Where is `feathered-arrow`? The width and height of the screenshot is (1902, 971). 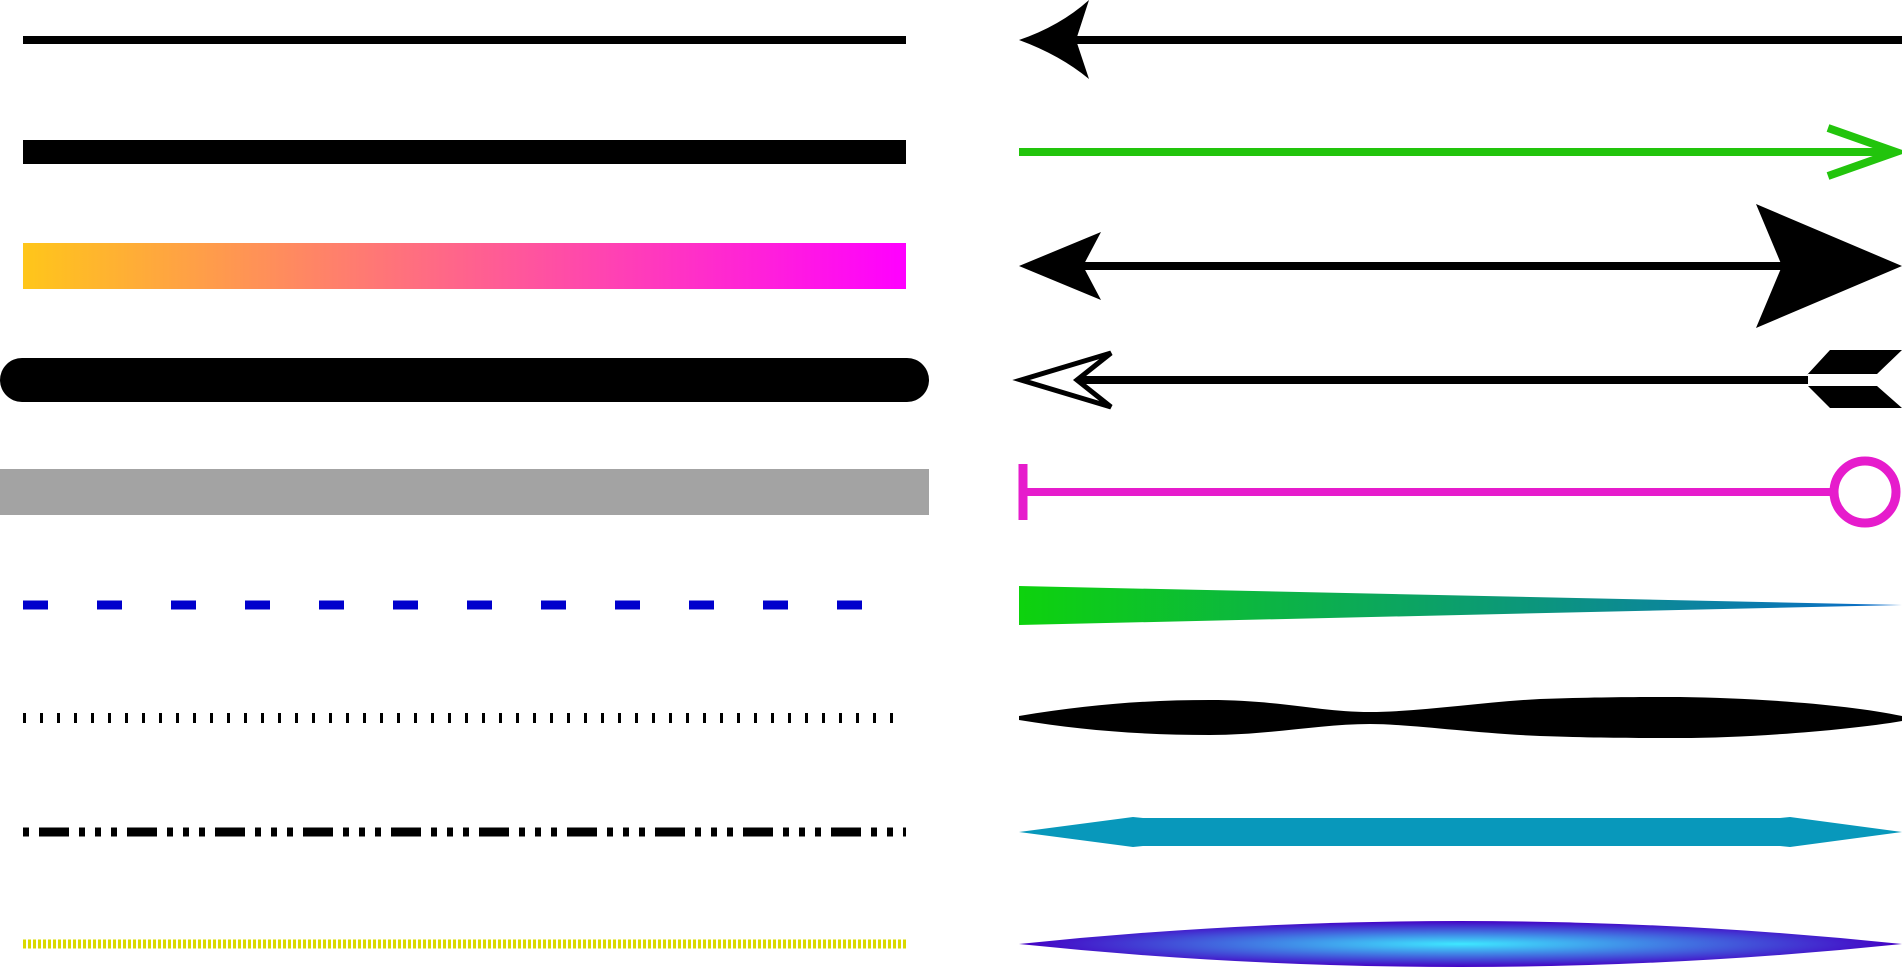
feathered-arrow is located at coordinates (1457, 380).